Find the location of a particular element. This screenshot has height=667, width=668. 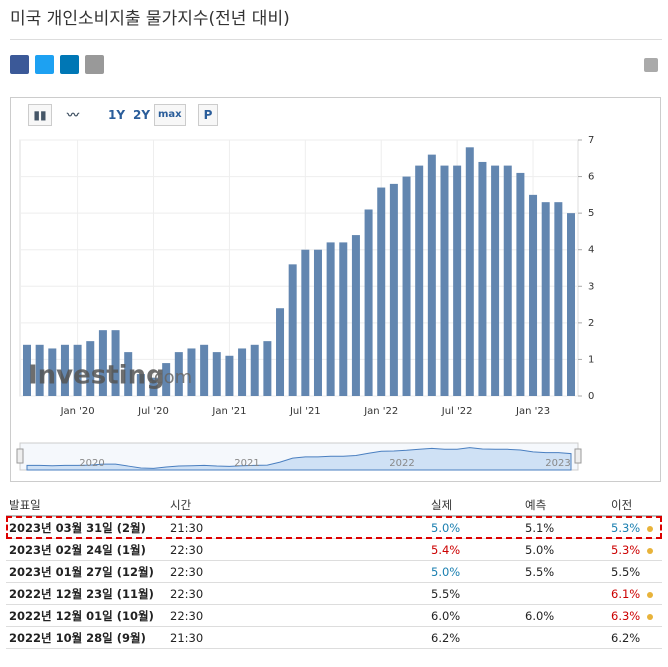

table-row: 2023년 02월 24일 (1월) 22:30 5.4% 5.0% 5.3% is located at coordinates (334, 549).